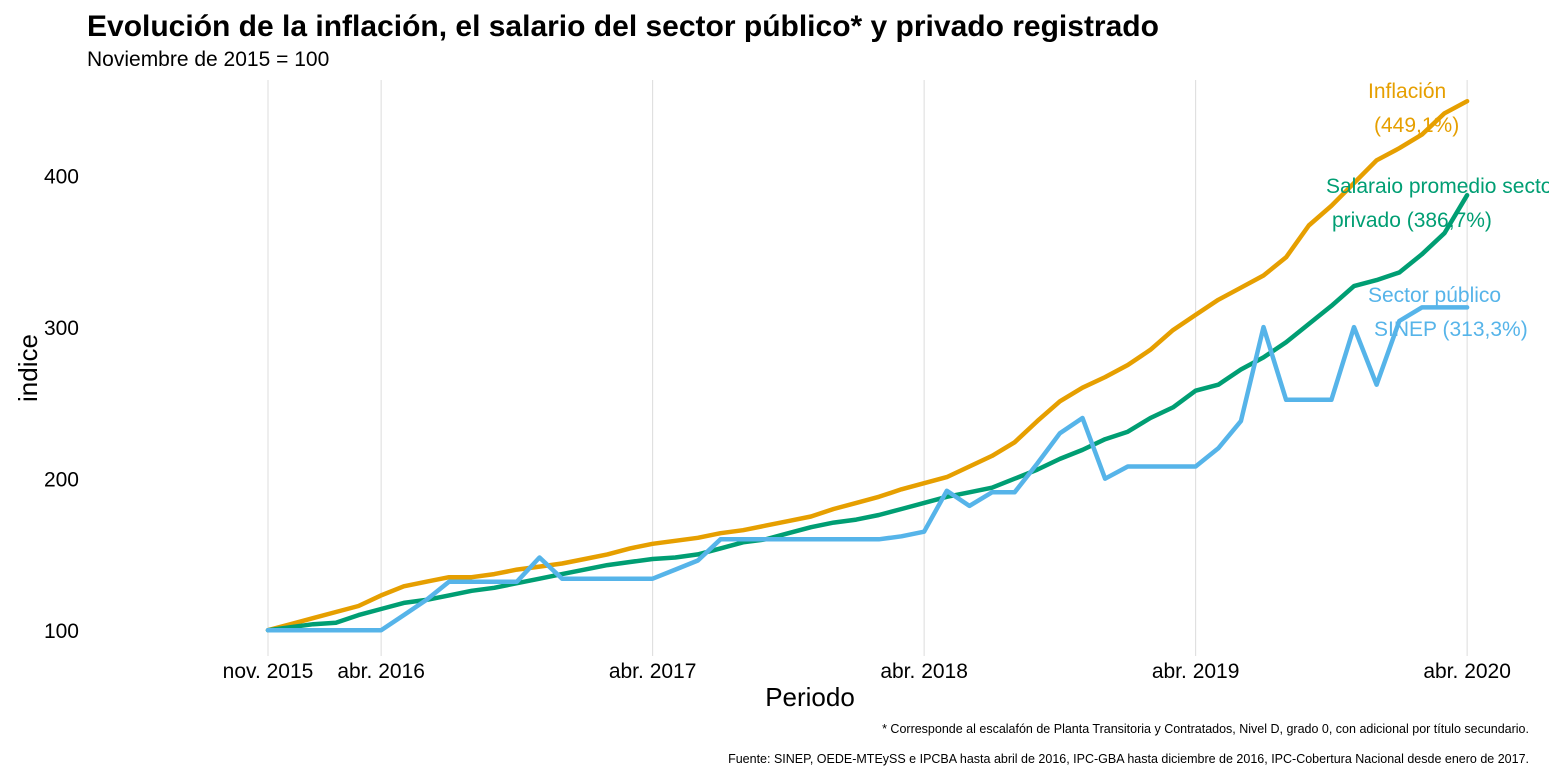 This screenshot has width=1549, height=779. I want to click on series-label-0: (449,1%), so click(1416, 125).